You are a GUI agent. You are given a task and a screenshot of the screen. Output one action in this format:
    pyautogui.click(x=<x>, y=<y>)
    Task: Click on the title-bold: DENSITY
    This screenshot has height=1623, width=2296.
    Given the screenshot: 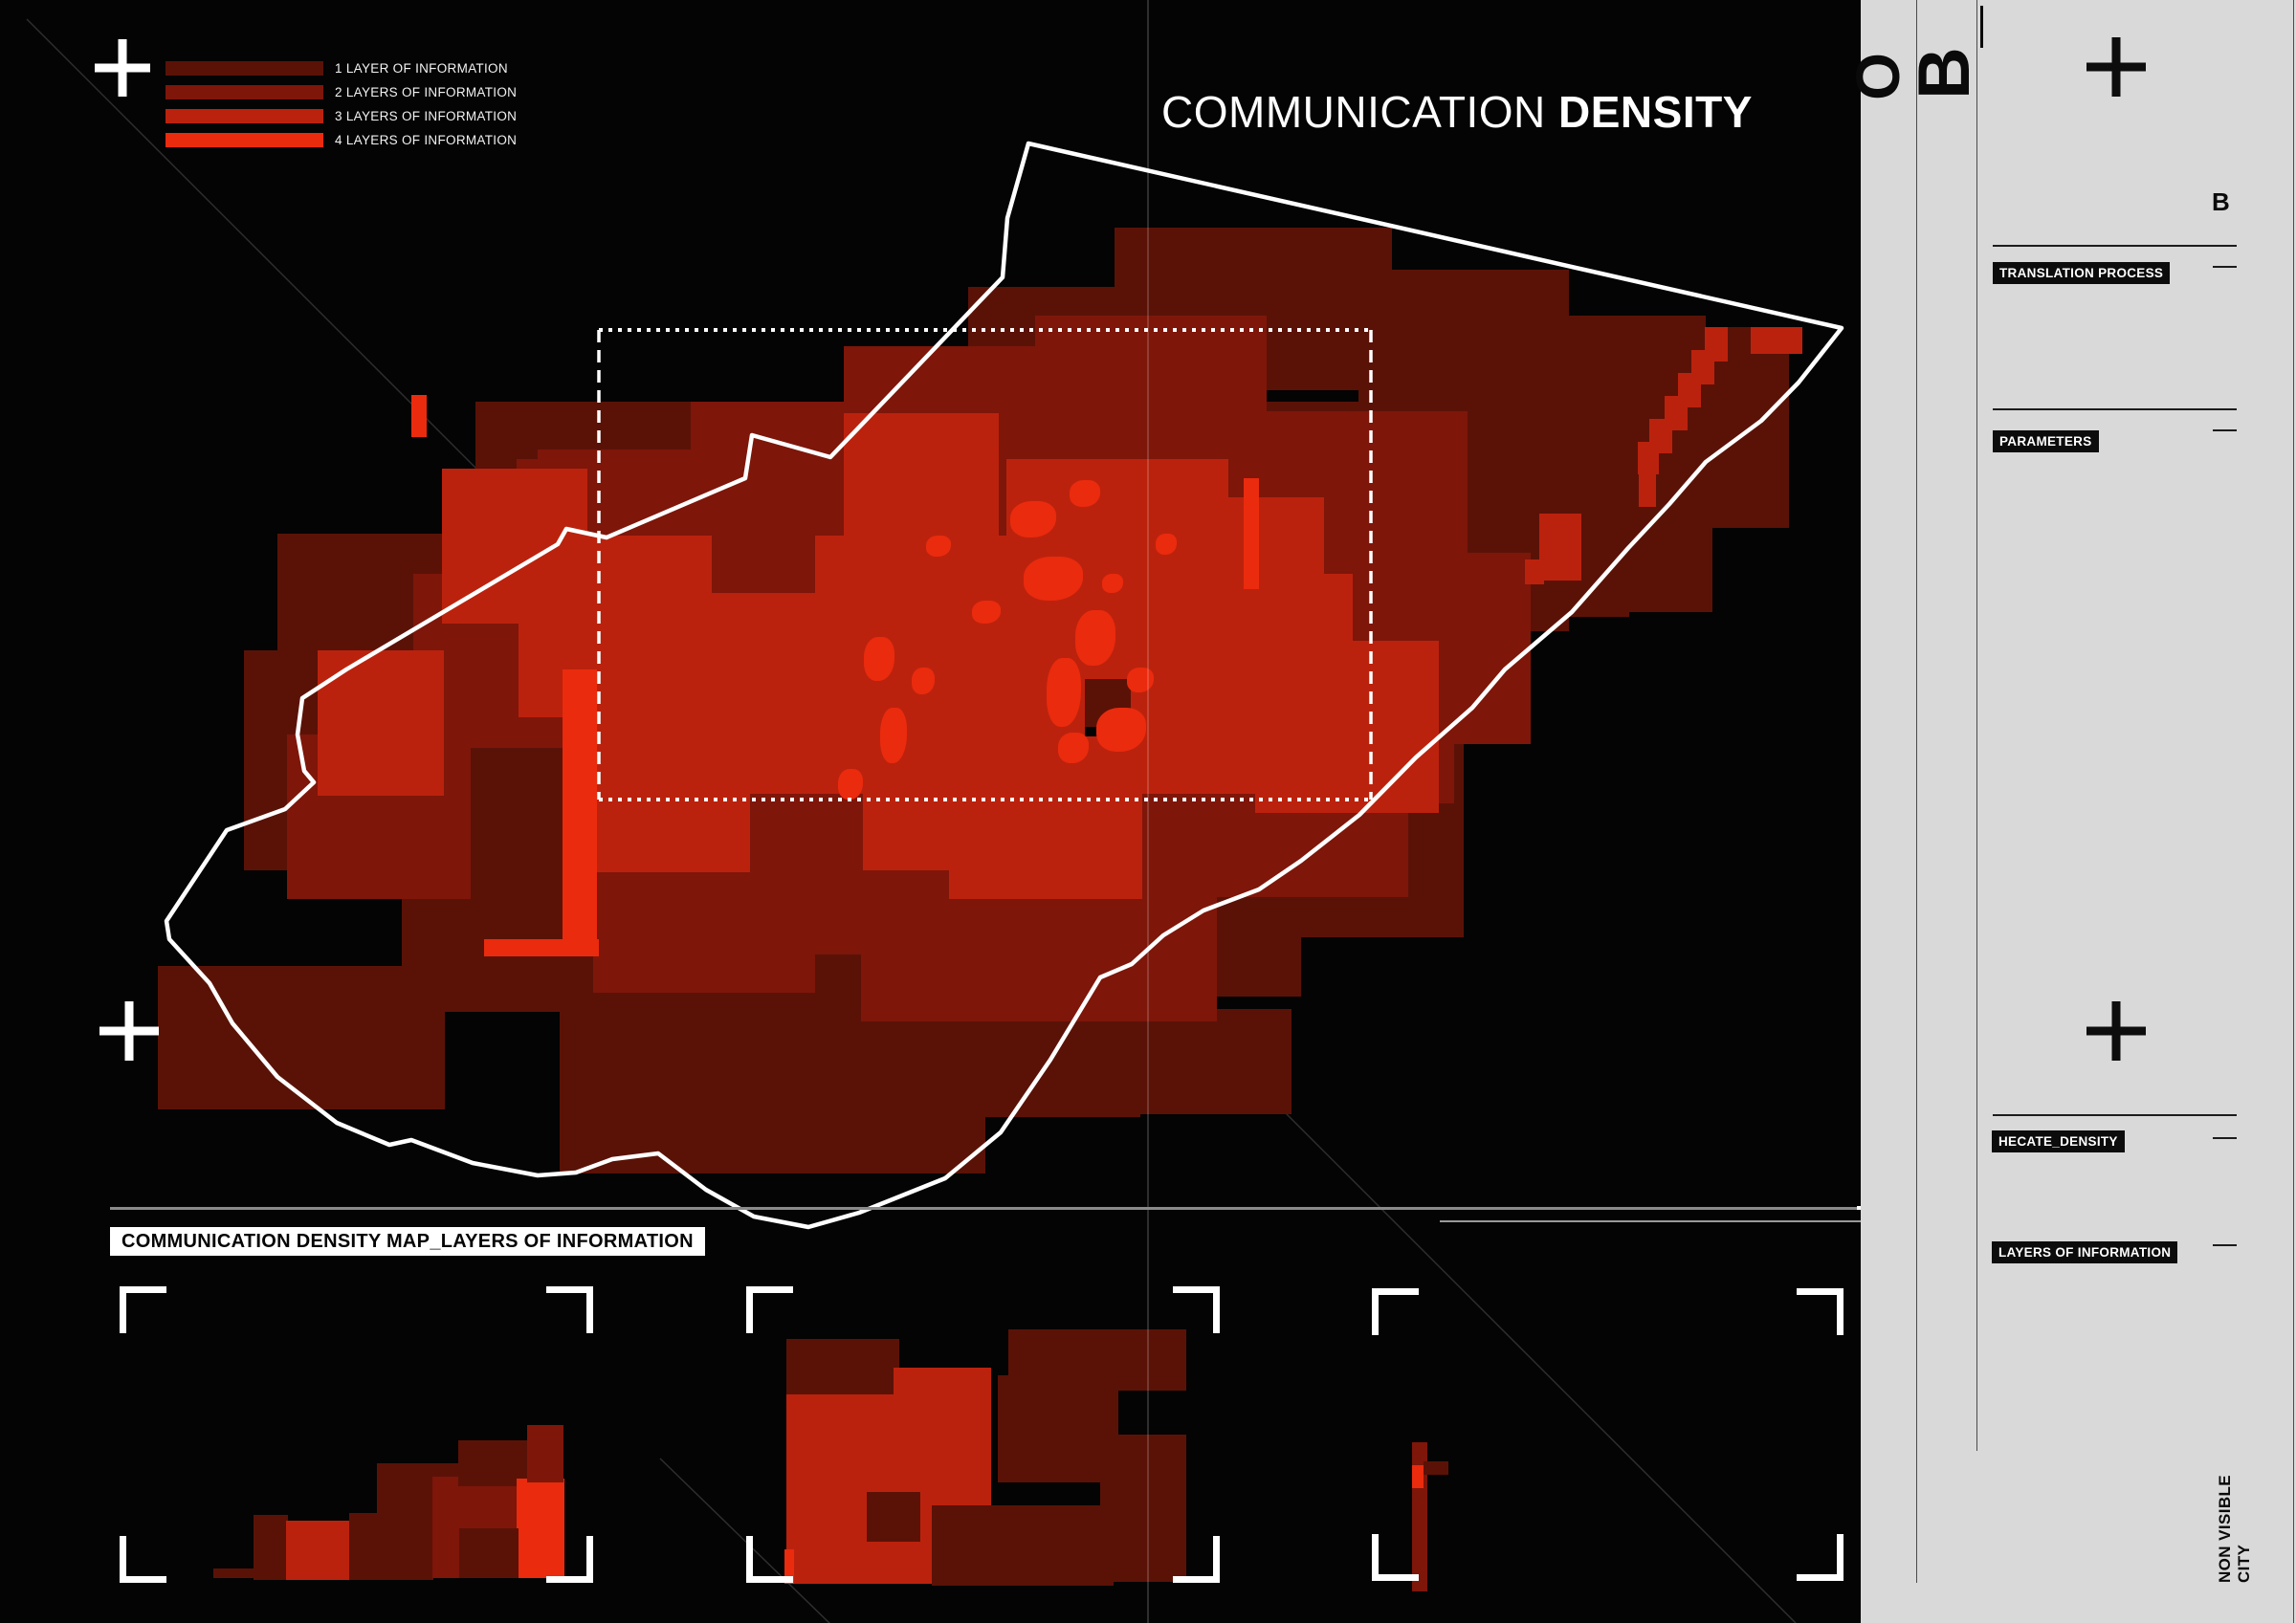 What is the action you would take?
    pyautogui.click(x=1655, y=112)
    